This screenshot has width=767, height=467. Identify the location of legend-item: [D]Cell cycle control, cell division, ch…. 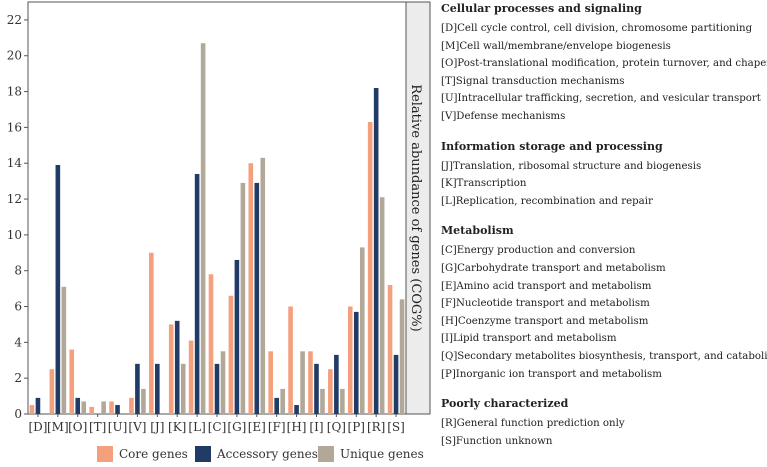
(597, 28).